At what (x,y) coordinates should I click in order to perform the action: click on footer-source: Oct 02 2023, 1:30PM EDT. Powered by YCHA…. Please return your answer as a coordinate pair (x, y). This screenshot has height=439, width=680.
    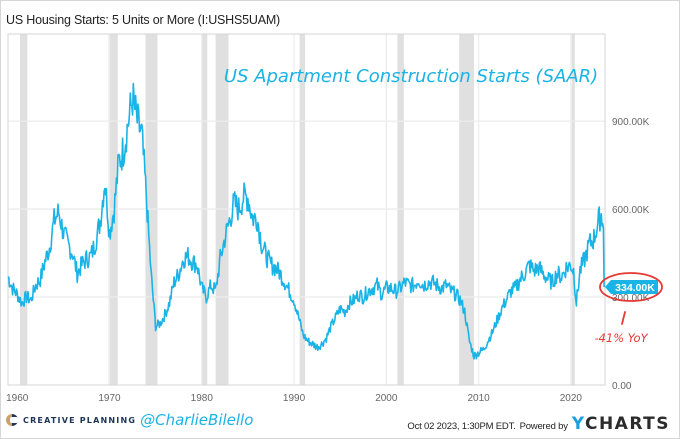
    Looking at the image, I should click on (538, 424).